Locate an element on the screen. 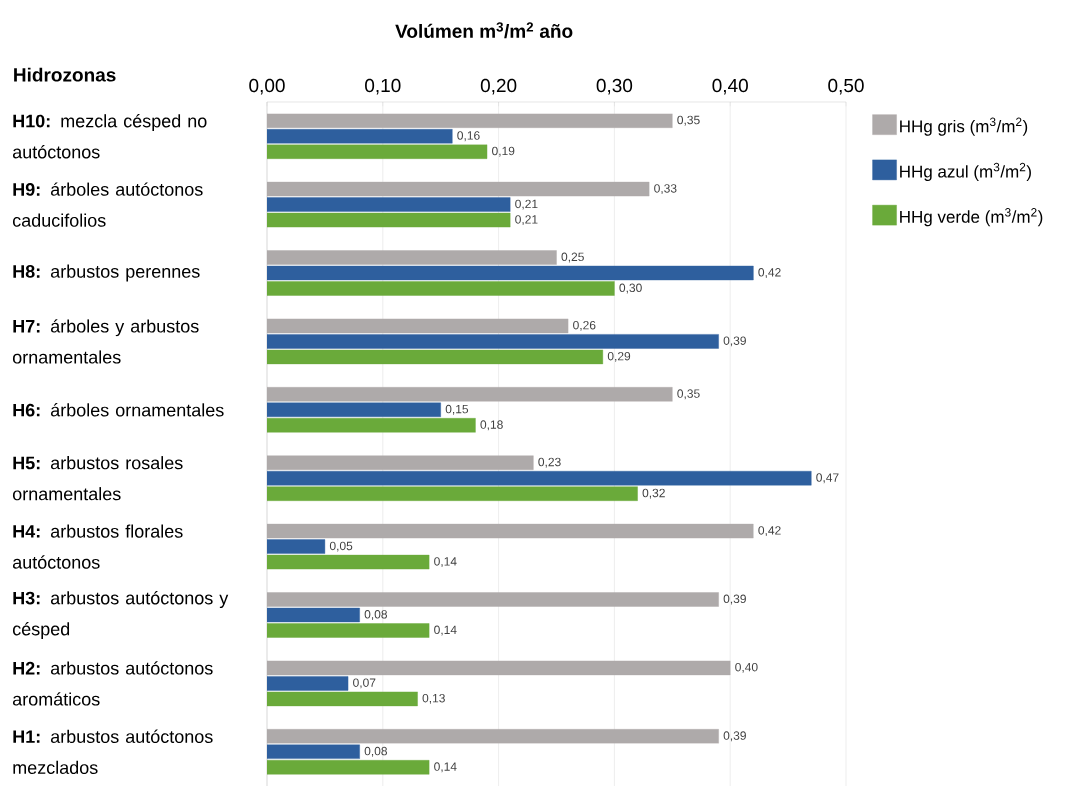  x-tick-label: 0,20 is located at coordinates (498, 86).